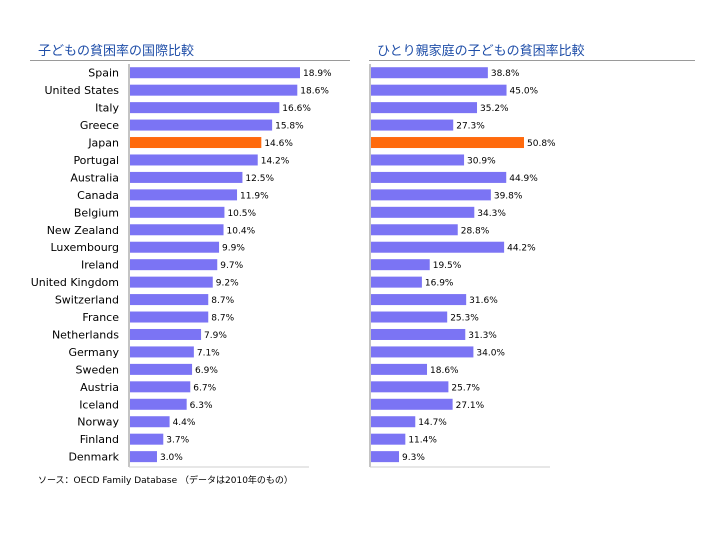  Describe the element at coordinates (177, 230) in the screenshot. I see `left-bar-new-zealand` at that location.